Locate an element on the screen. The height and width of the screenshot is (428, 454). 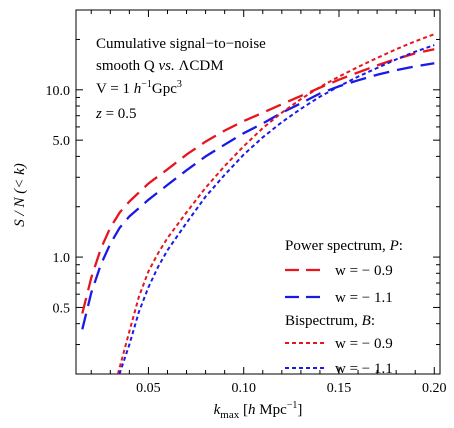
annotation-title: Cumulative signal−to−noise is located at coordinates (181, 44).